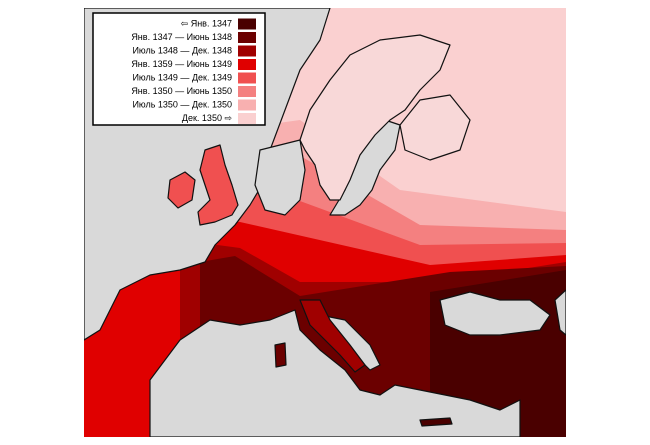 The height and width of the screenshot is (445, 650). I want to click on legend-label: Янв. 1347 — Июнь 1348, so click(181, 37).